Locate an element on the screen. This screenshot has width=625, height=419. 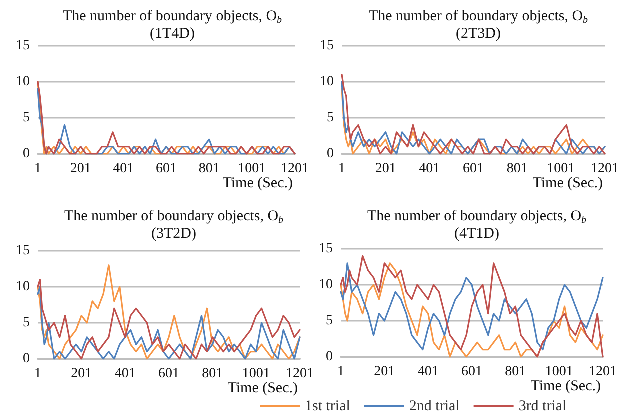
legend-label: 1st trial is located at coordinates (327, 406).